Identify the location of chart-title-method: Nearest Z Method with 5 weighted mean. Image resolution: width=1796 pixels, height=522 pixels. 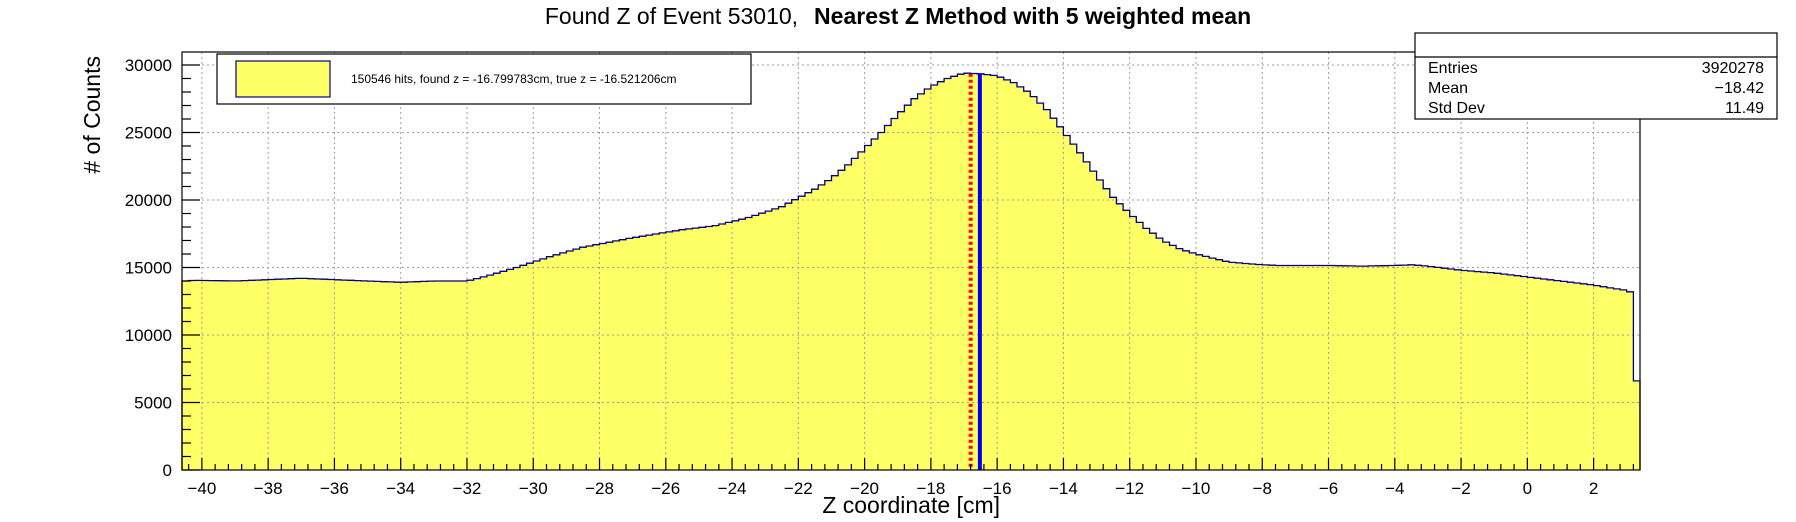
(1032, 16).